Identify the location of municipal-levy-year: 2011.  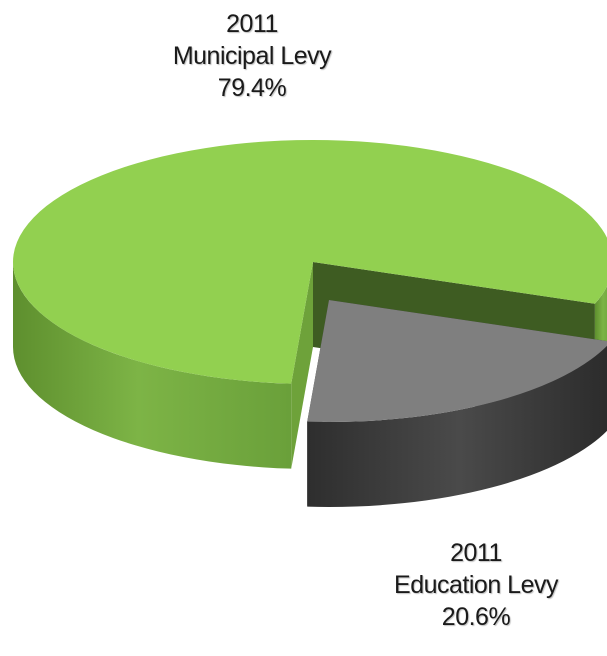
(252, 24).